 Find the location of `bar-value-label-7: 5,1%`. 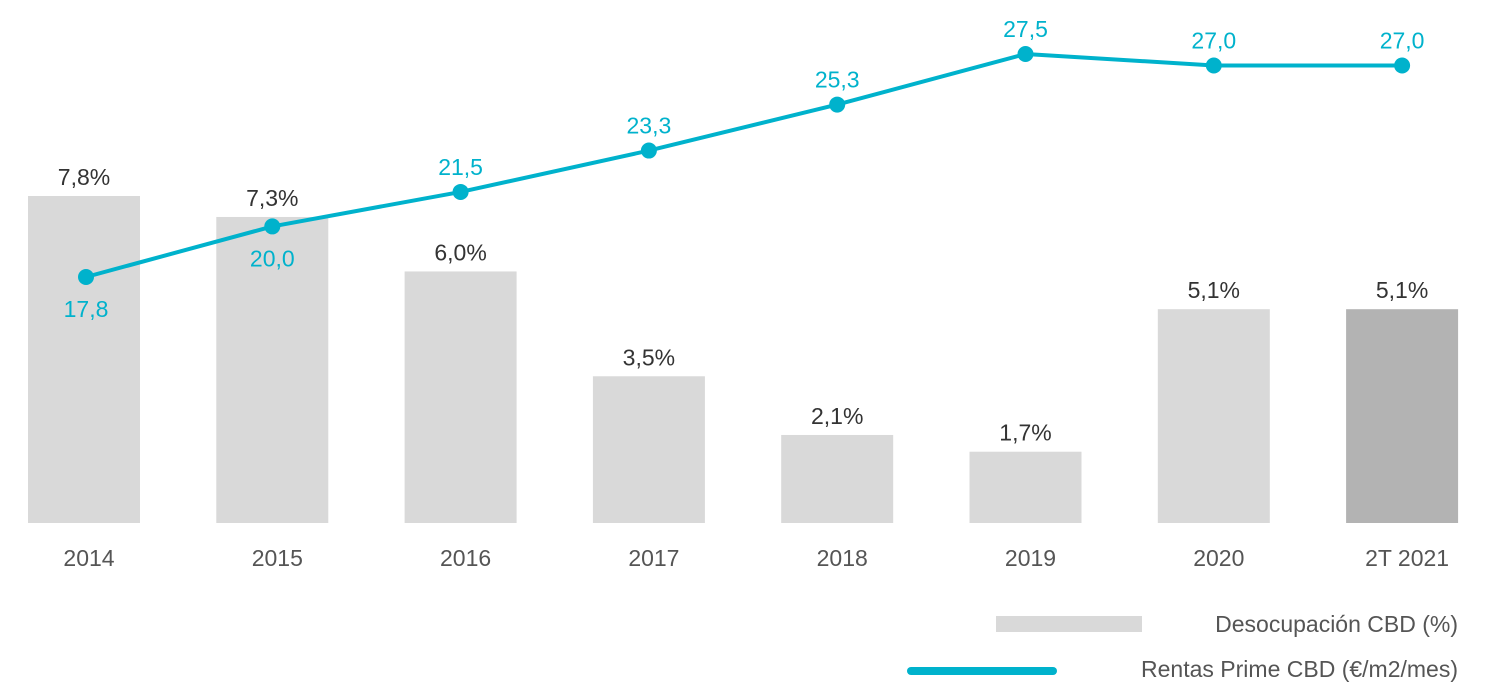

bar-value-label-7: 5,1% is located at coordinates (1402, 290).